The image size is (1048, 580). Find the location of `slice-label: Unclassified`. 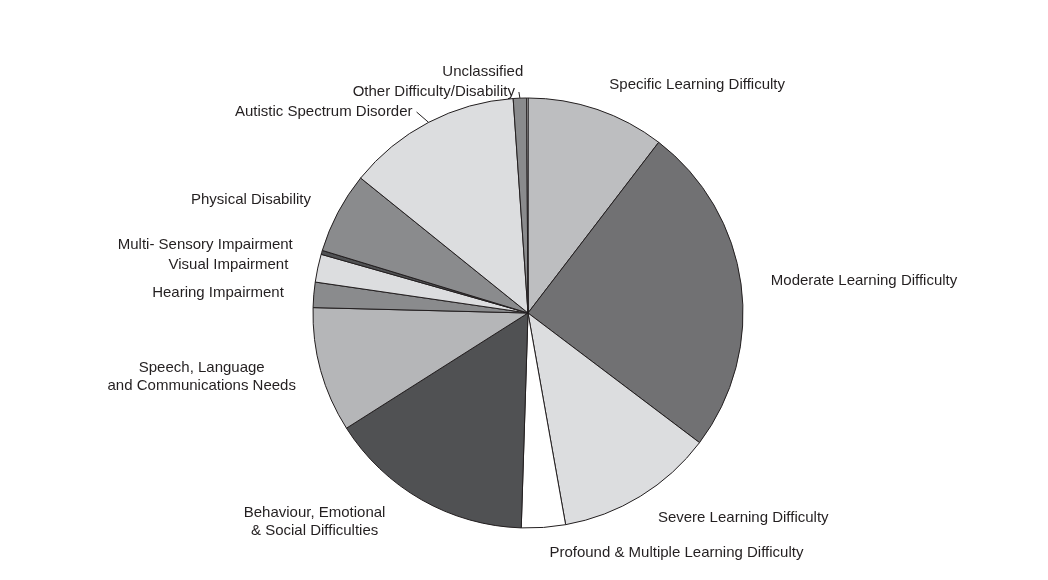

slice-label: Unclassified is located at coordinates (483, 70).